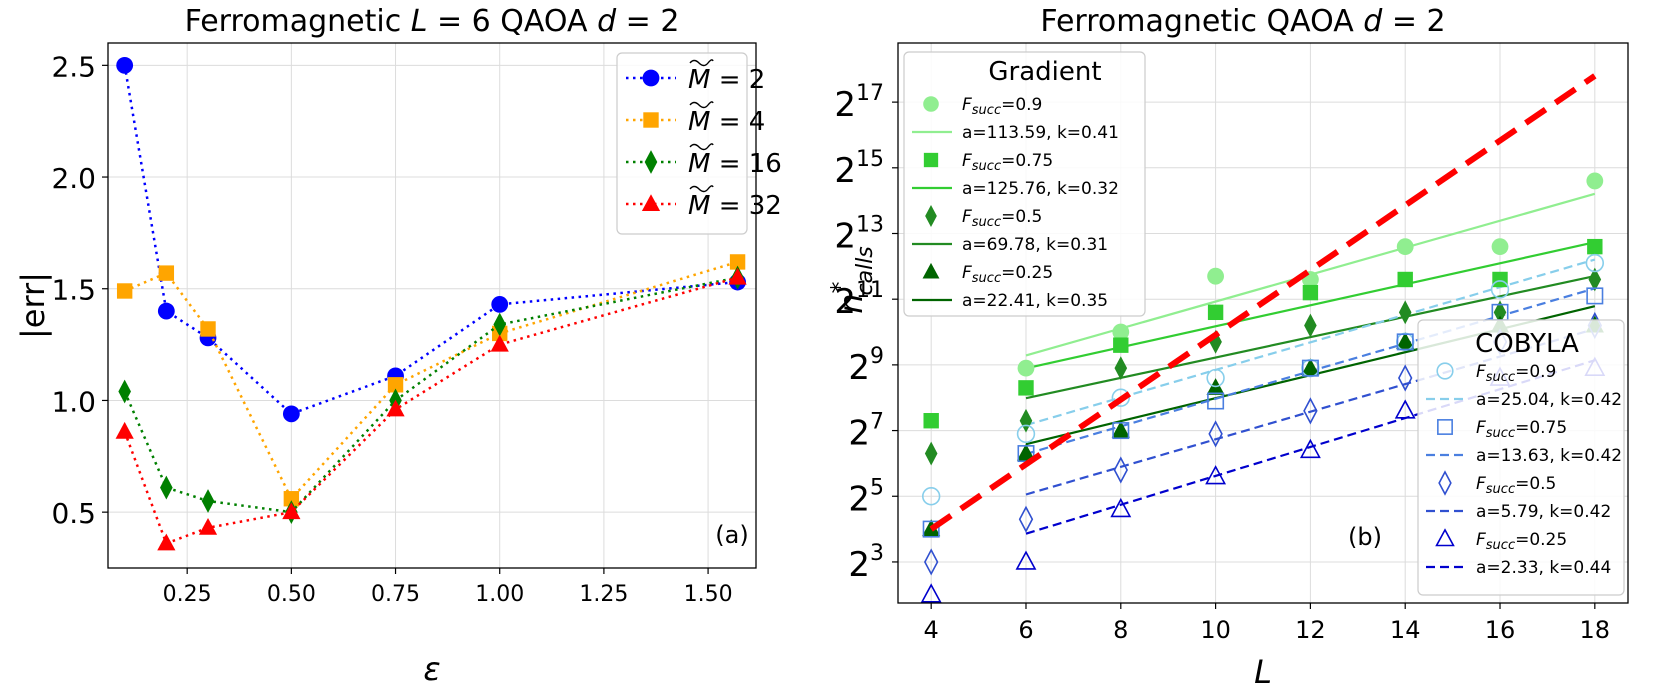 This screenshot has height=692, width=1661. What do you see at coordinates (1310, 630) in the screenshot?
I see `x-tick-label: 12` at bounding box center [1310, 630].